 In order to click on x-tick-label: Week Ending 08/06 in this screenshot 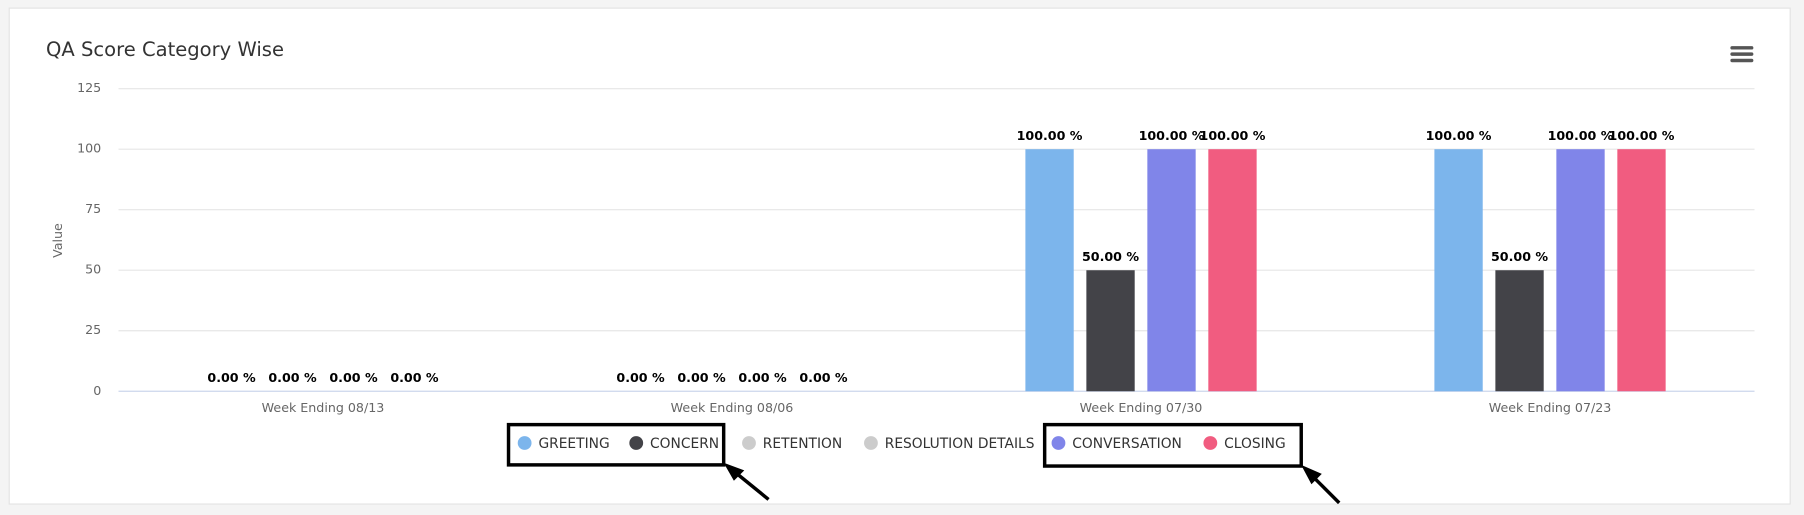, I will do `click(732, 407)`.